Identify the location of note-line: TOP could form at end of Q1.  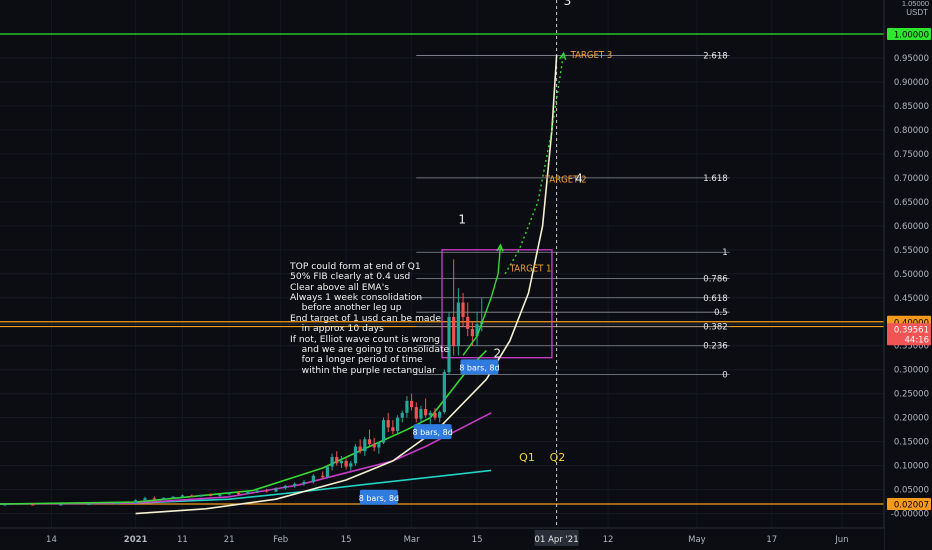
(355, 266).